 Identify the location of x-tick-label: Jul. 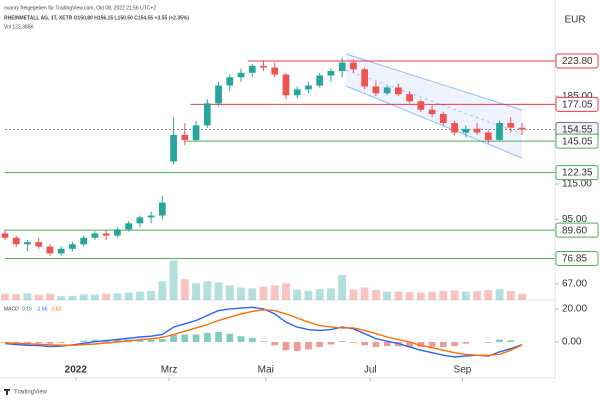
(370, 370).